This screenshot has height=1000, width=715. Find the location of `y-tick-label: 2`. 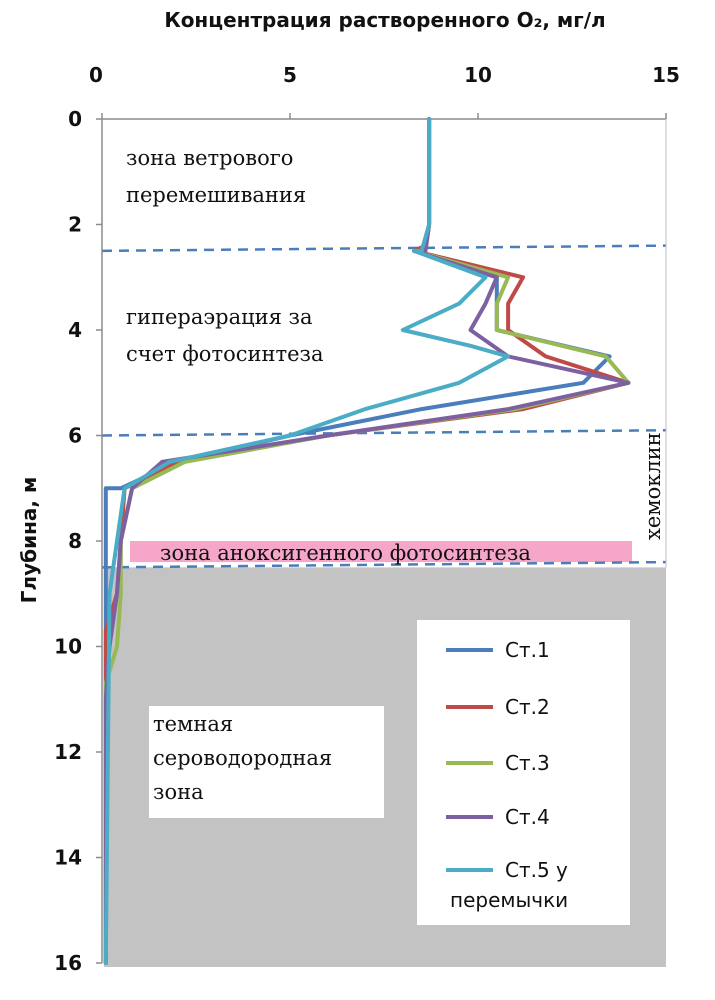

y-tick-label: 2 is located at coordinates (75, 225).